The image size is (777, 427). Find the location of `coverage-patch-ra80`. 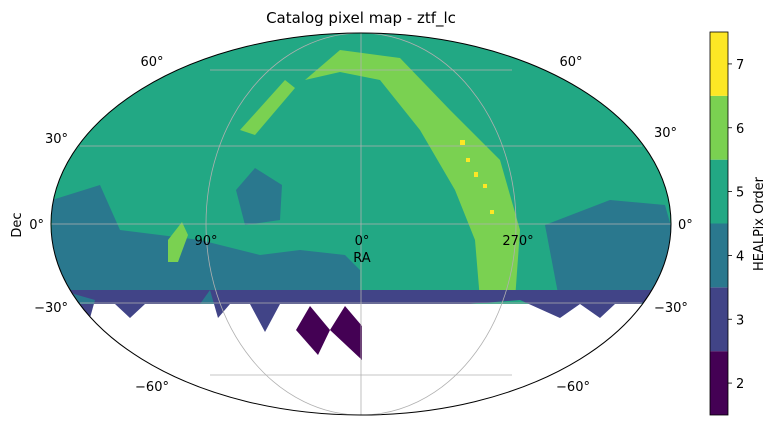

coverage-patch-ra80 is located at coordinates (178, 242).